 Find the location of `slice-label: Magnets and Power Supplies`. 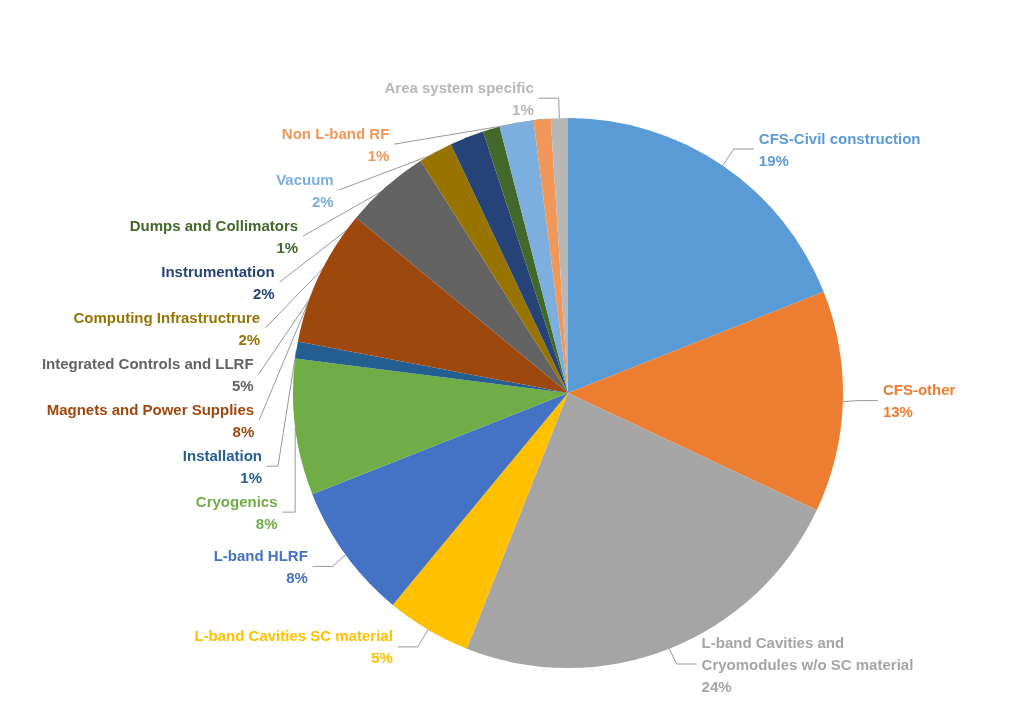

slice-label: Magnets and Power Supplies is located at coordinates (150, 409).